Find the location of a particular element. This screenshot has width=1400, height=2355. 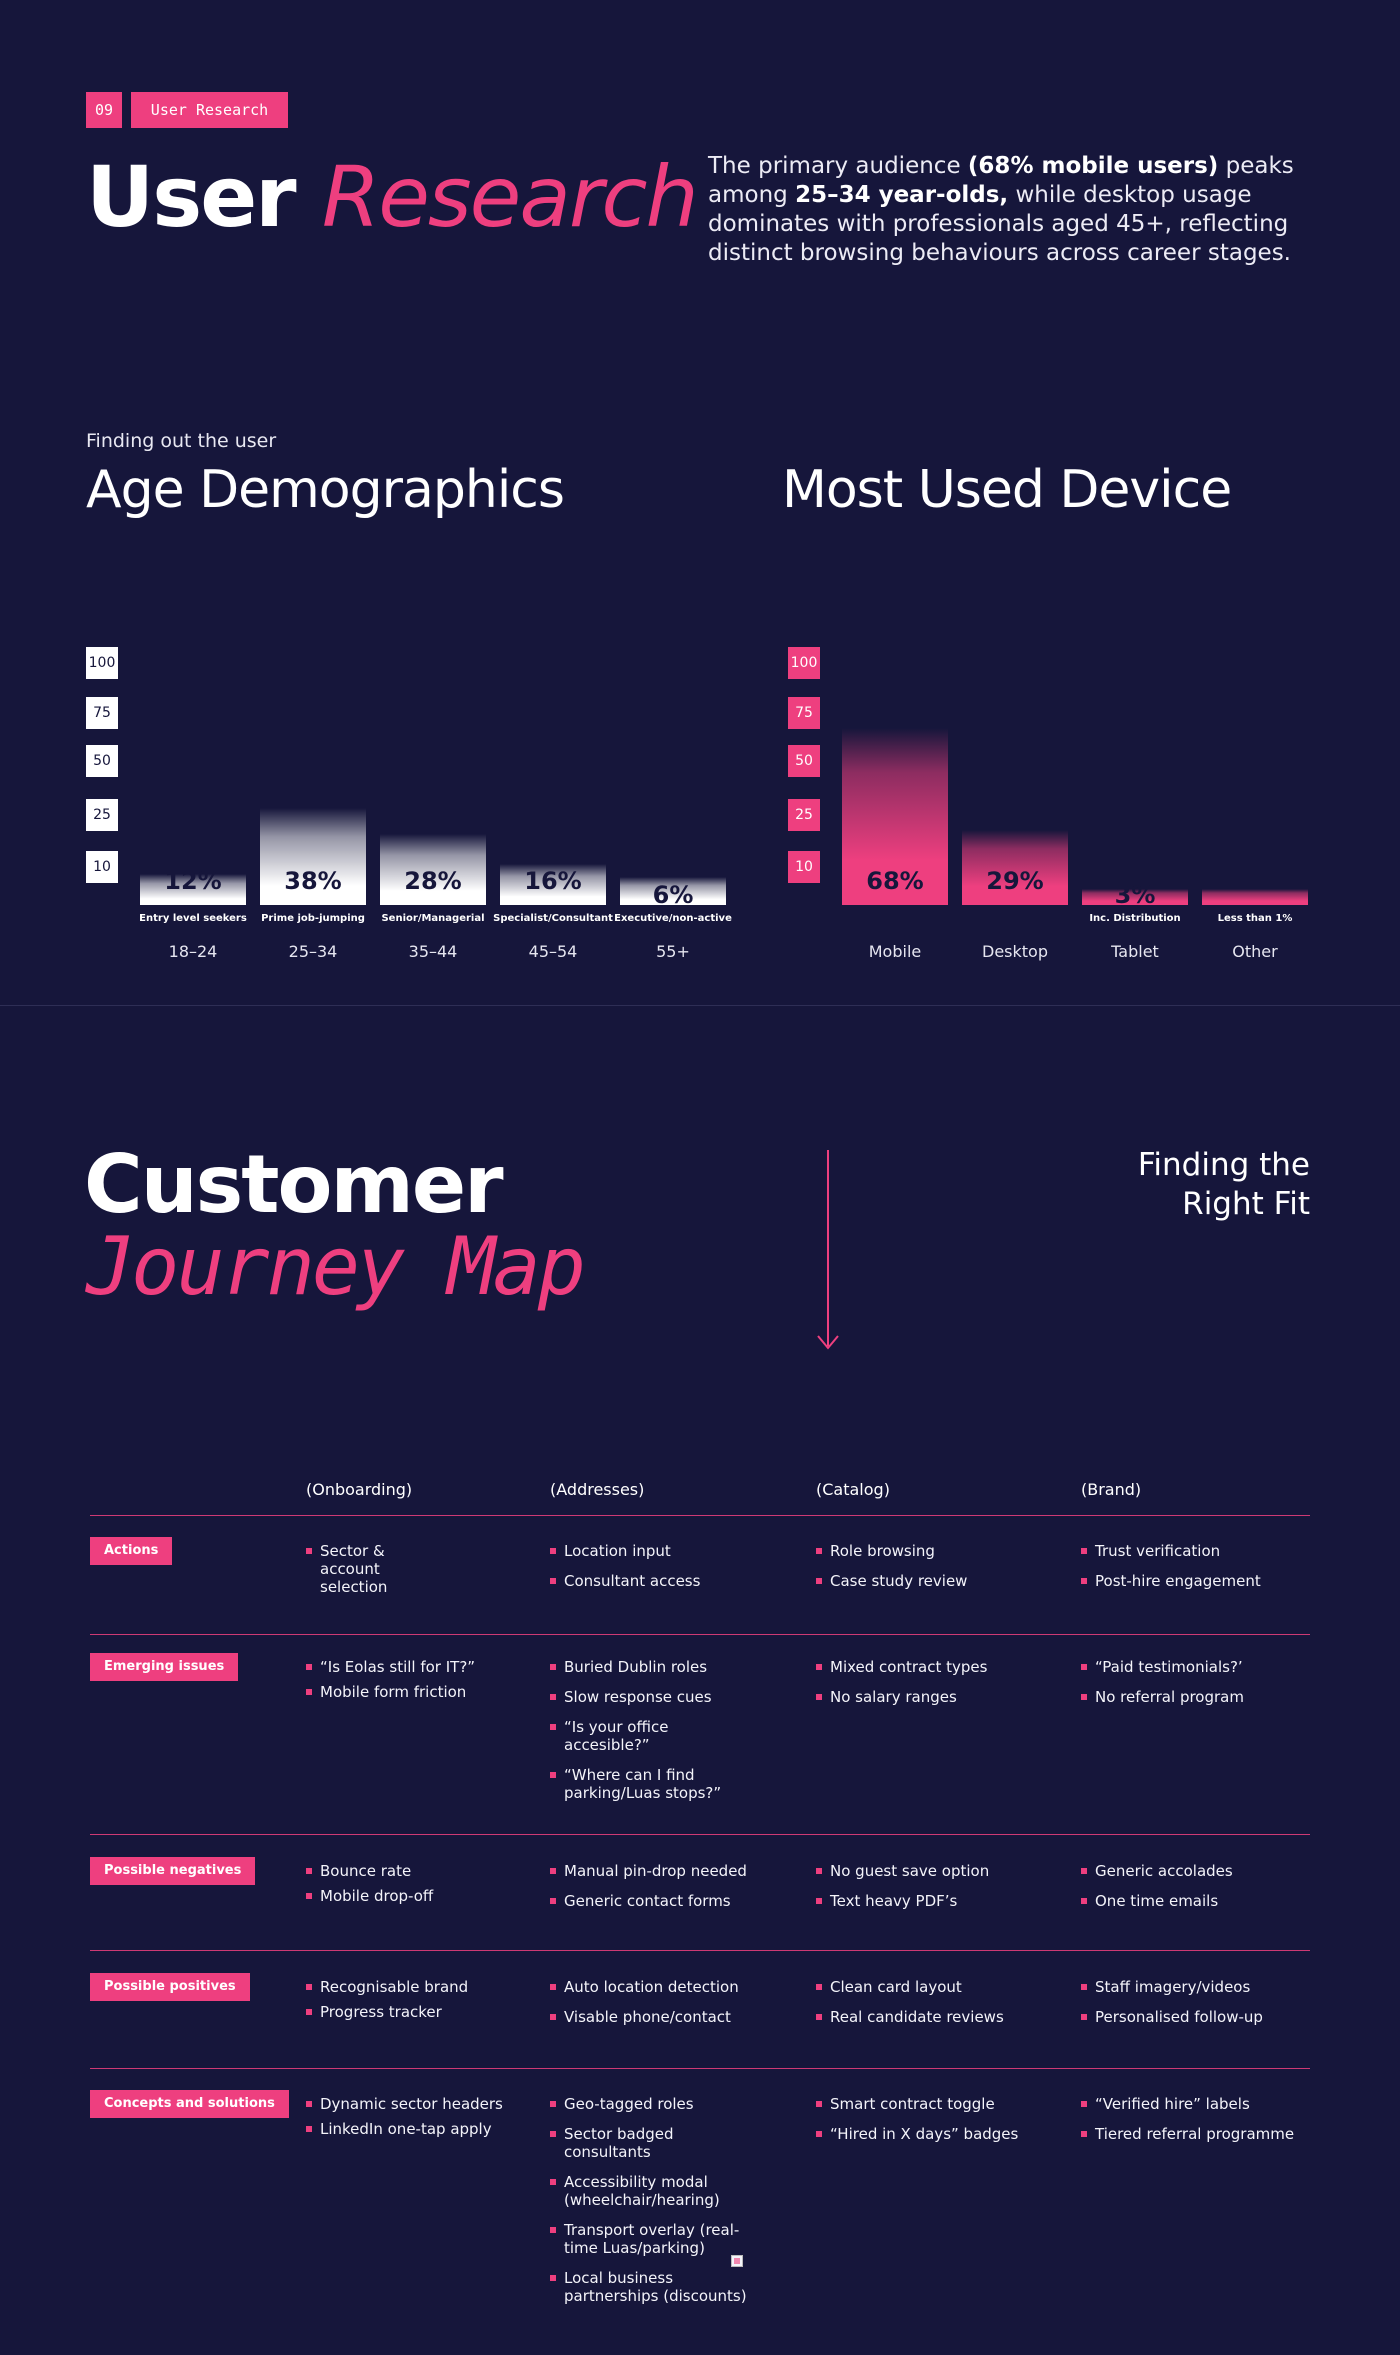

journey-list-item: One time emails is located at coordinates (1206, 1901).